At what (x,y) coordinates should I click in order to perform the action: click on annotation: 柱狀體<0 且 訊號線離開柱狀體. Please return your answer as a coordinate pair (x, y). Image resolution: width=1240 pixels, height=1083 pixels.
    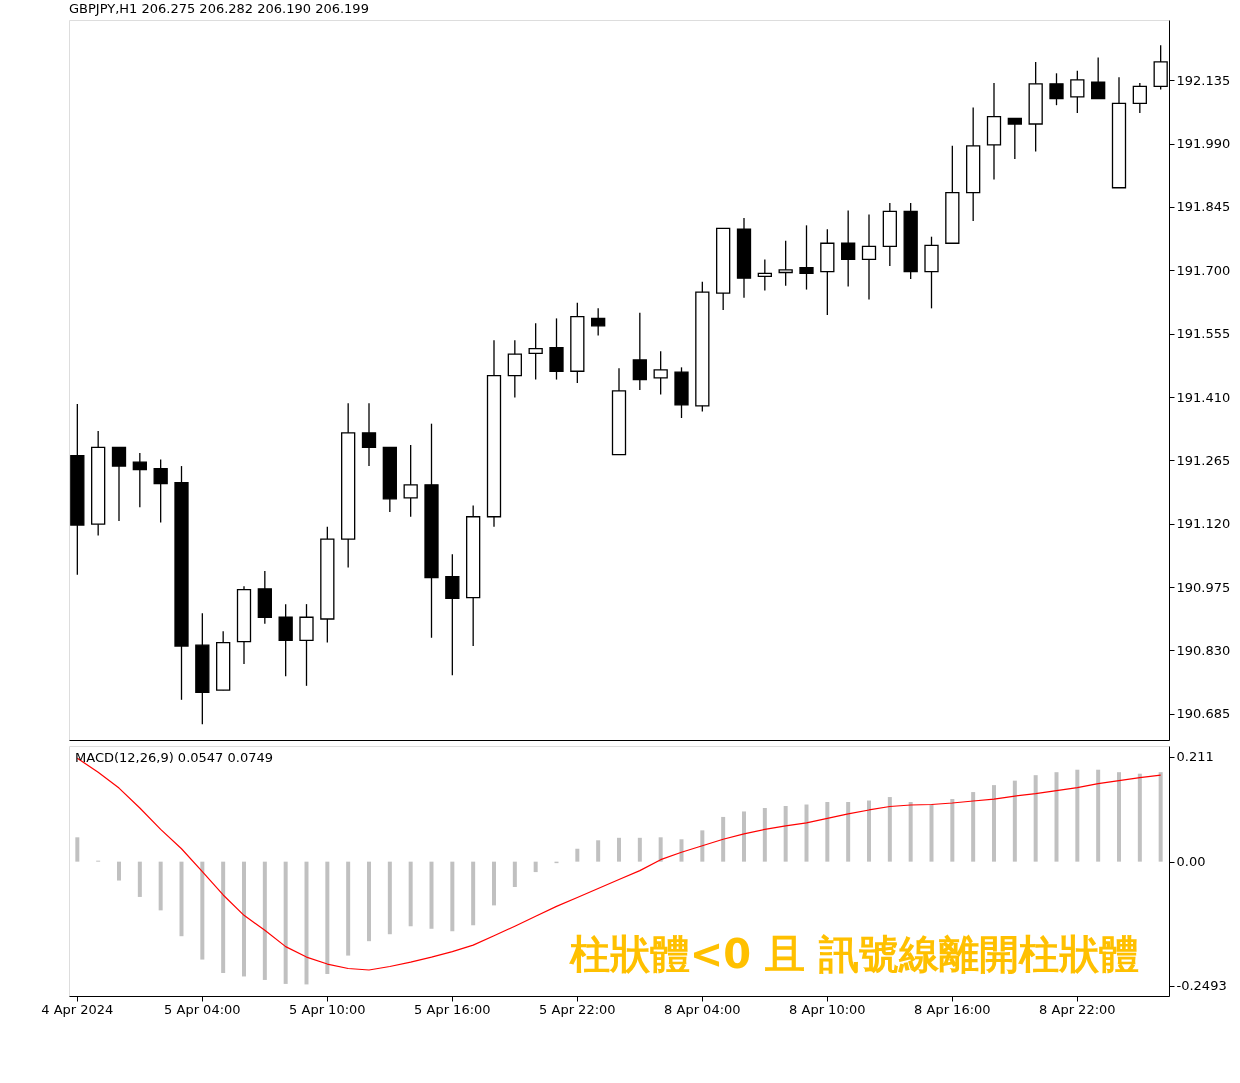
    Looking at the image, I should click on (853, 954).